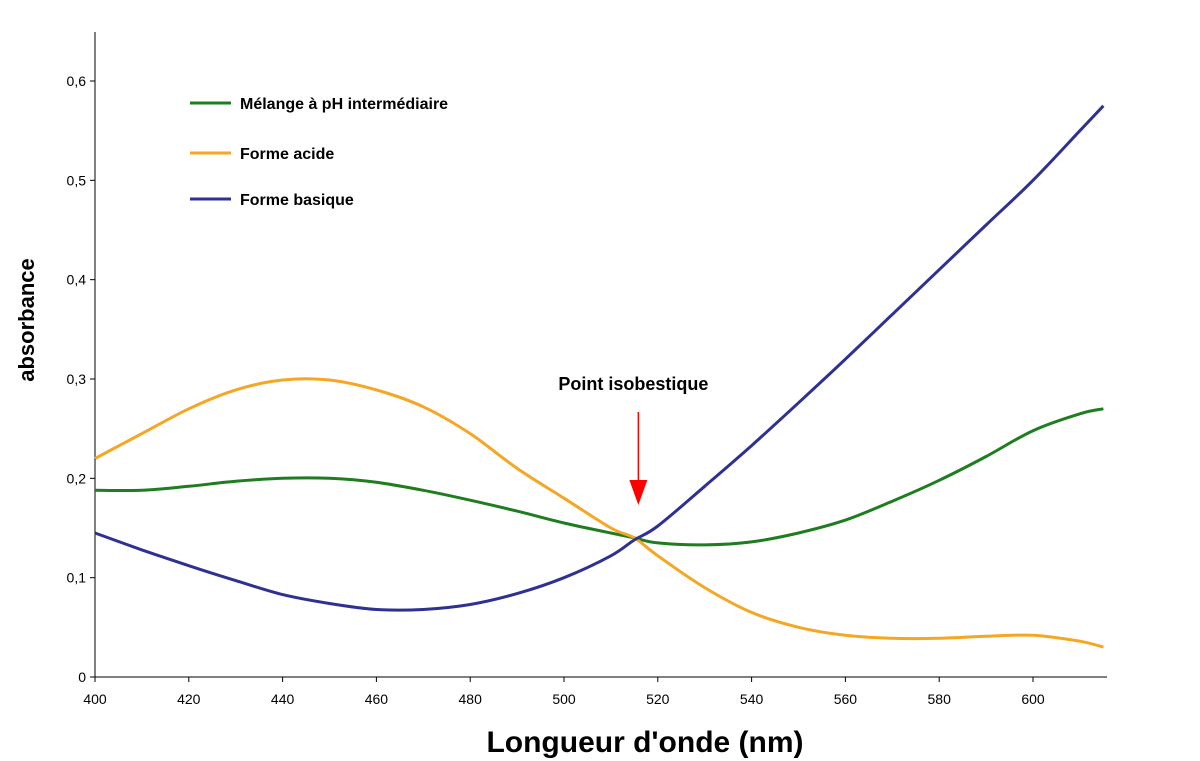  What do you see at coordinates (644, 742) in the screenshot?
I see `x-axis-title: Longueur d'onde (nm)` at bounding box center [644, 742].